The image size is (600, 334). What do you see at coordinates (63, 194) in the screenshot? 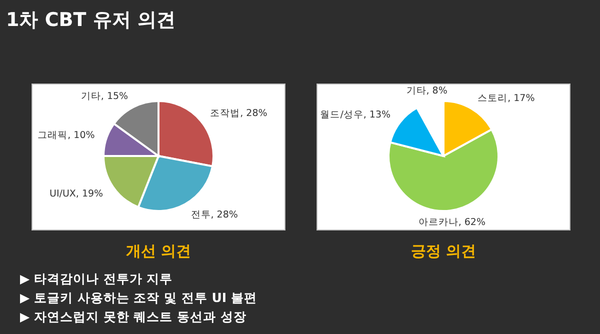
I see `slice-label: UI/UX` at bounding box center [63, 194].